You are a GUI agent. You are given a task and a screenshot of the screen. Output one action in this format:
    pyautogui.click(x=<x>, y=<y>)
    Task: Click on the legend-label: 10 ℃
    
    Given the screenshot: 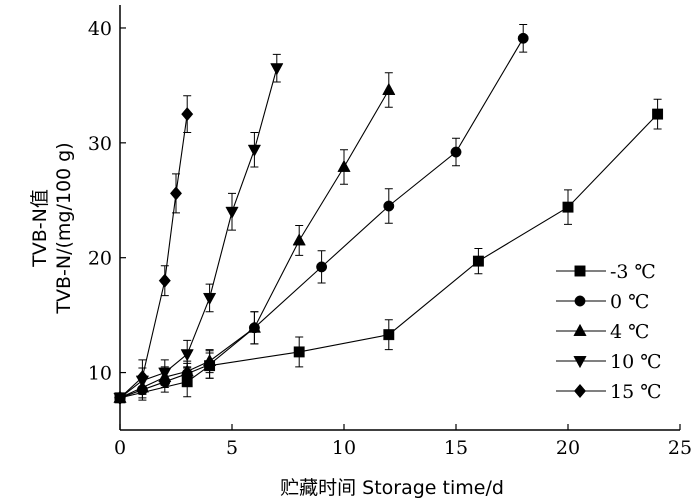 What is the action you would take?
    pyautogui.click(x=635, y=362)
    